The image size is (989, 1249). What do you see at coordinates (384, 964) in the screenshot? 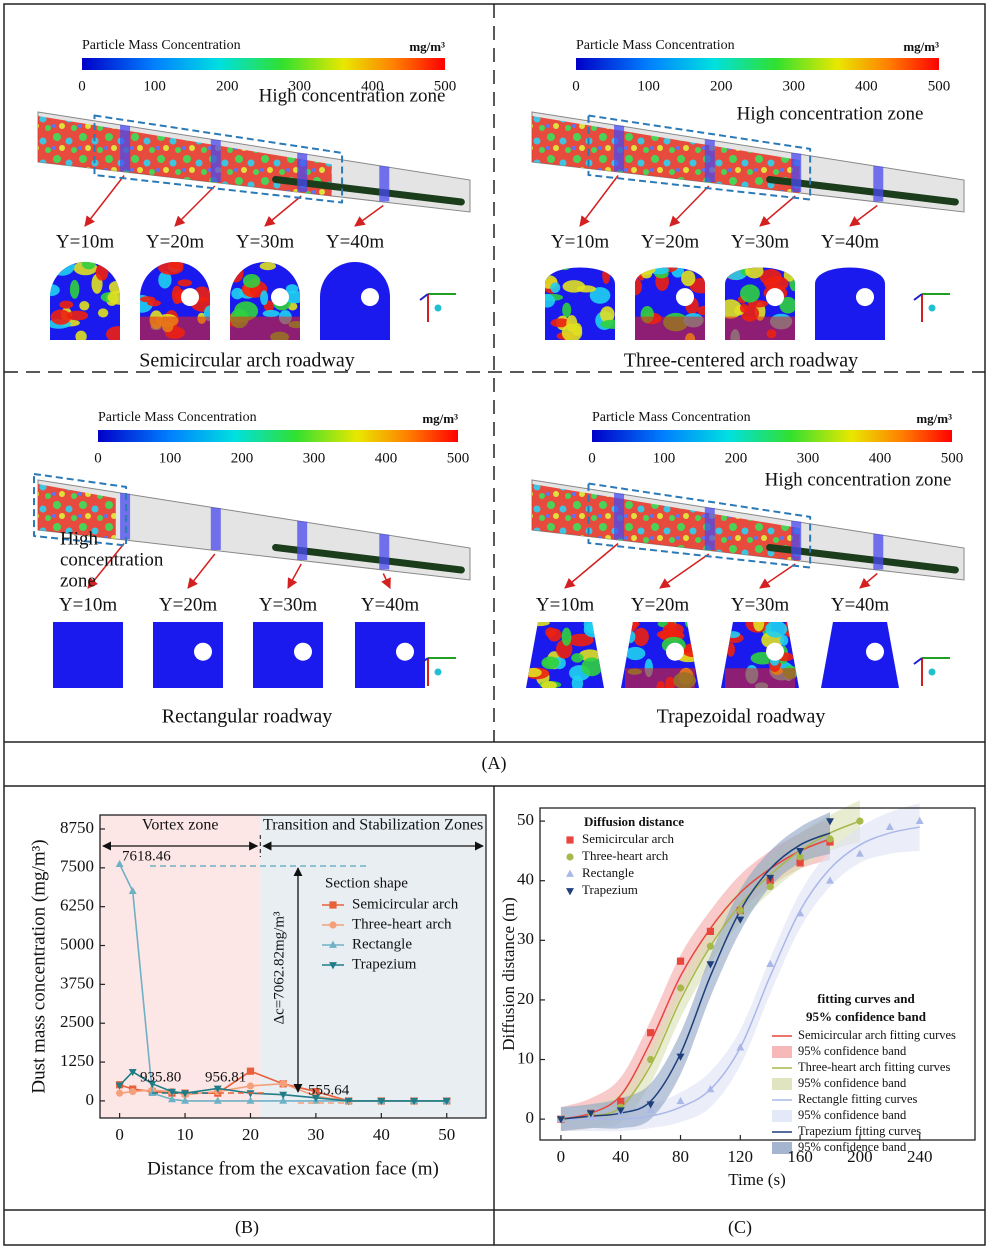
I see `legend-label: Trapezium` at bounding box center [384, 964].